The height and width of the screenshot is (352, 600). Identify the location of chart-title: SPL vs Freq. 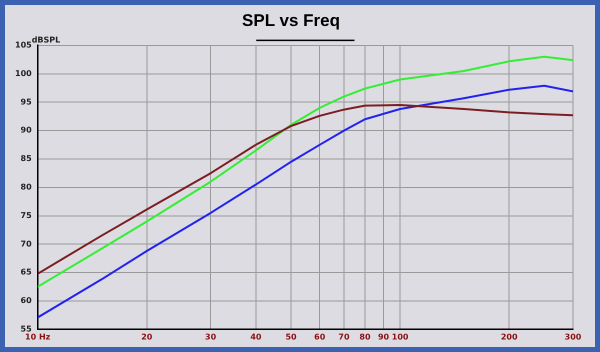
(291, 20).